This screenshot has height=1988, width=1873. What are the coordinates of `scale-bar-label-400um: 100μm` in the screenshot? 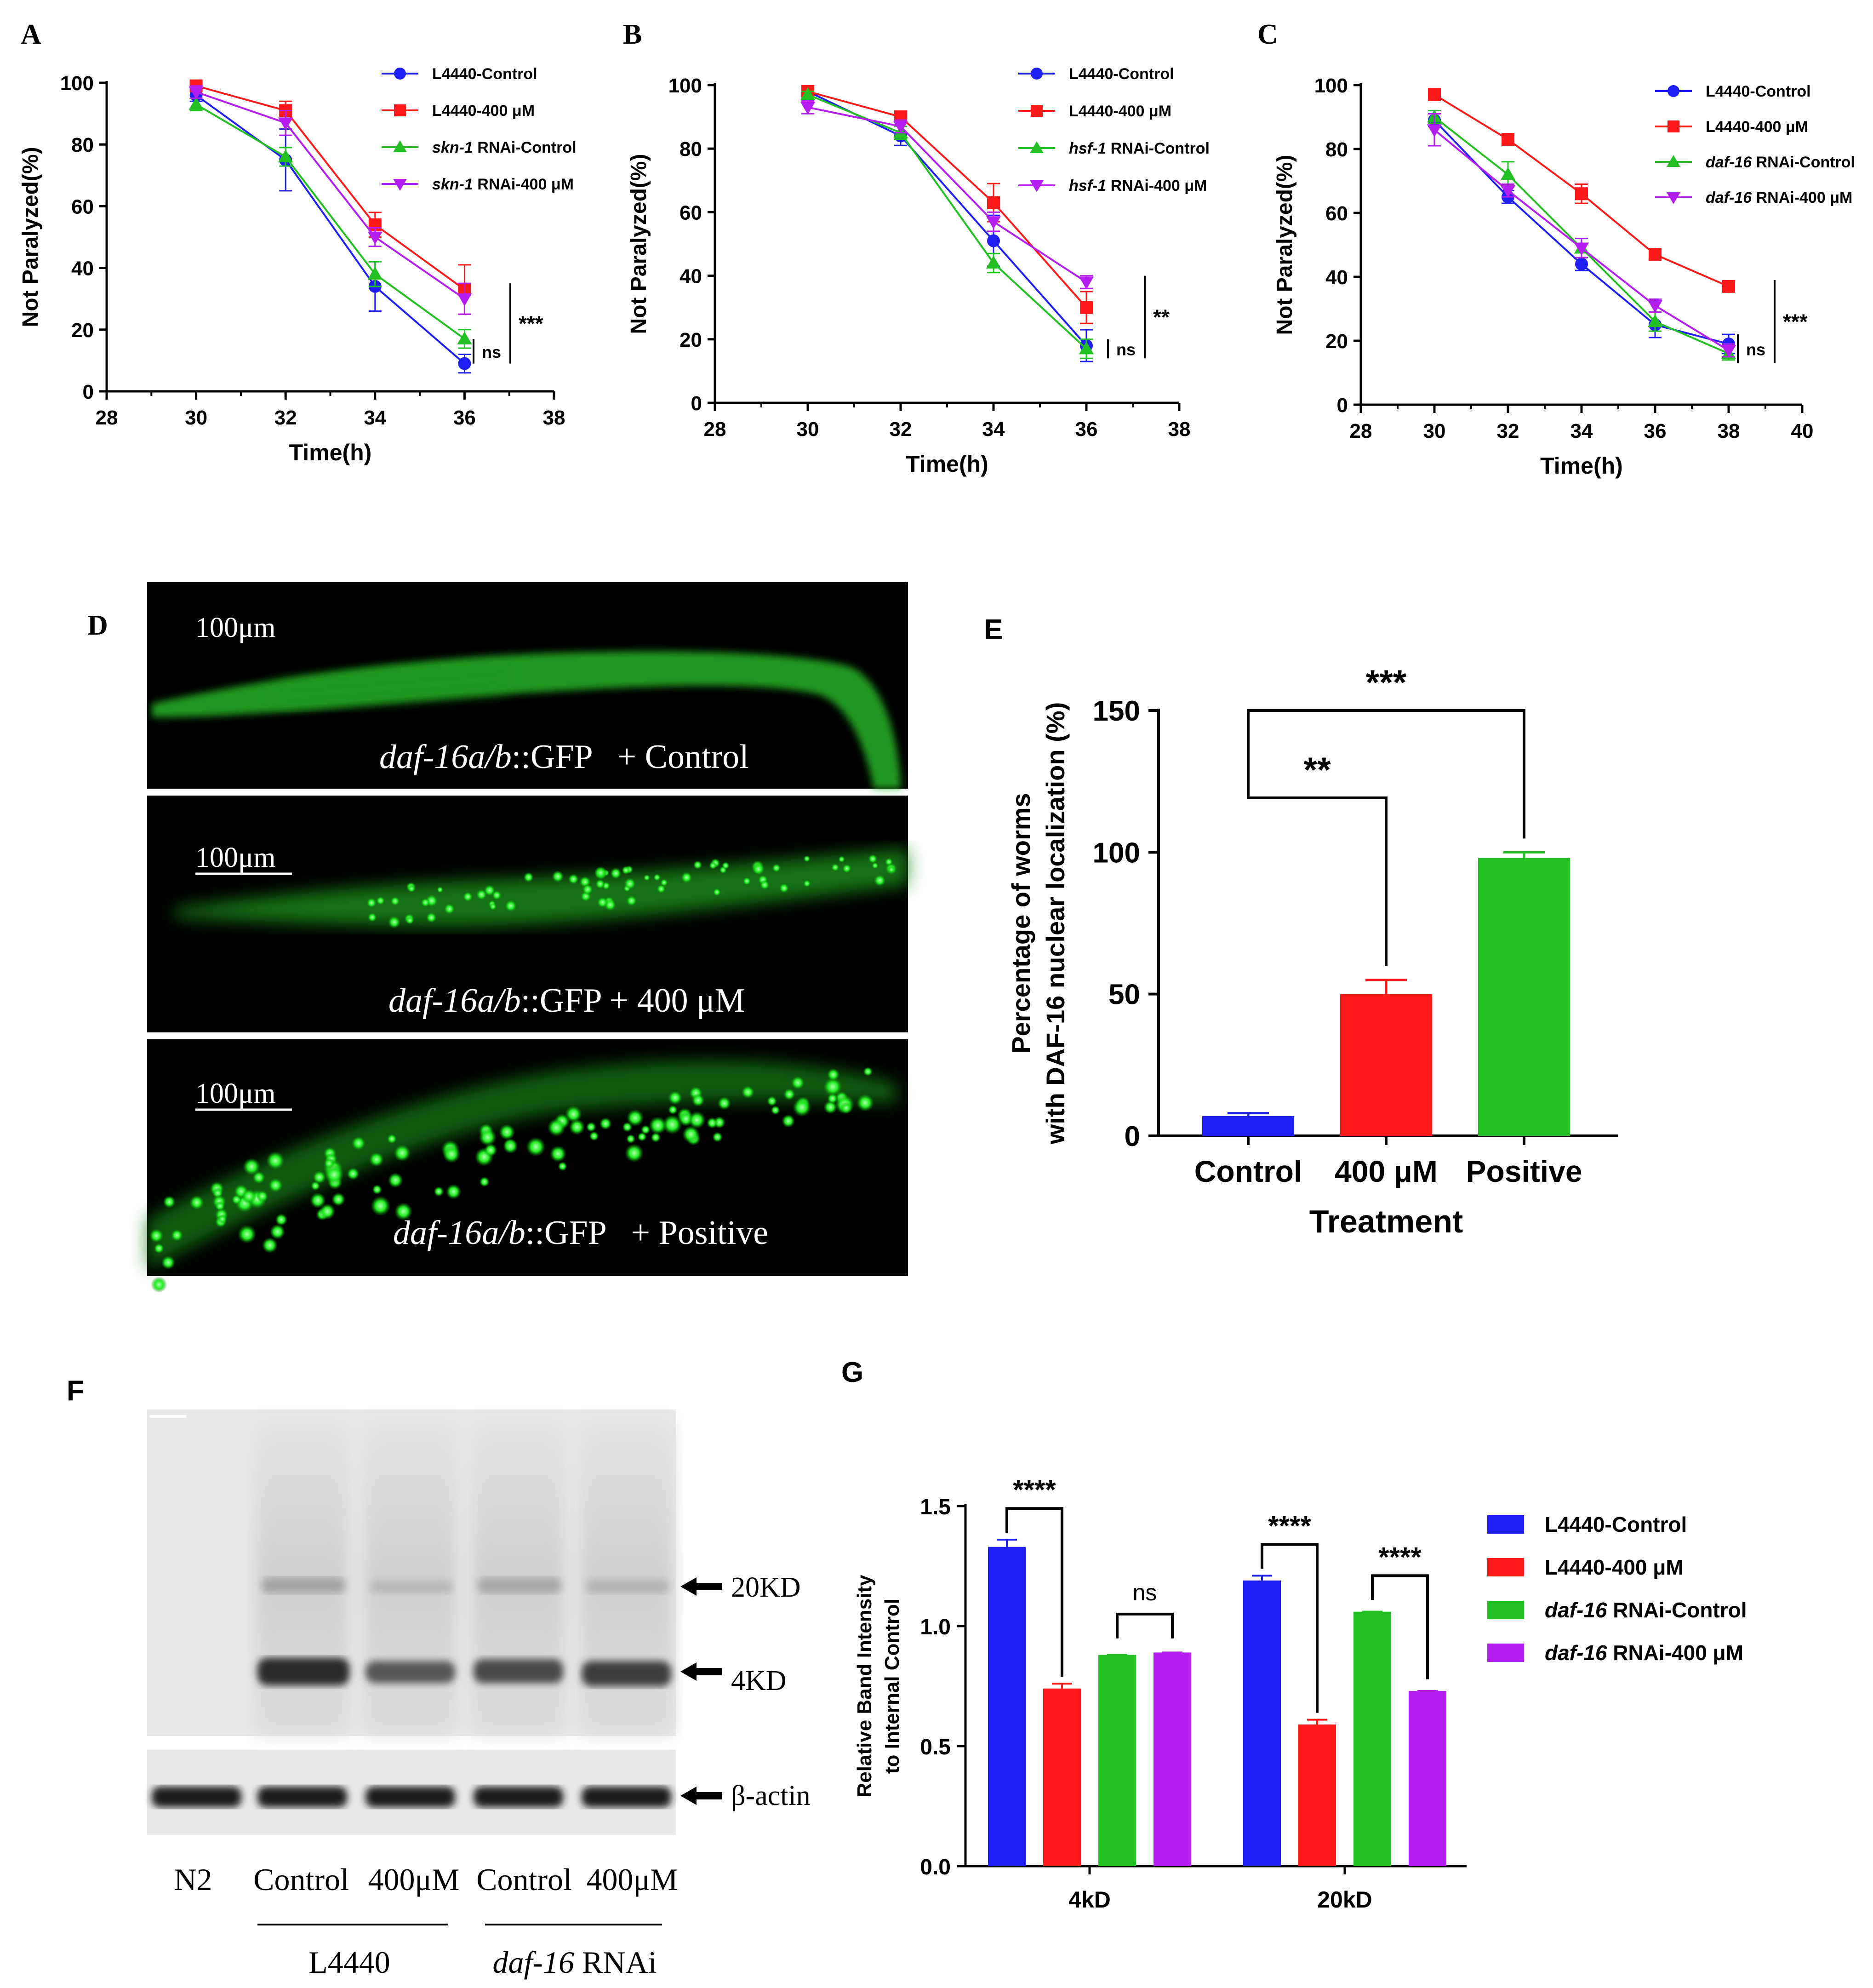 It's located at (235, 857).